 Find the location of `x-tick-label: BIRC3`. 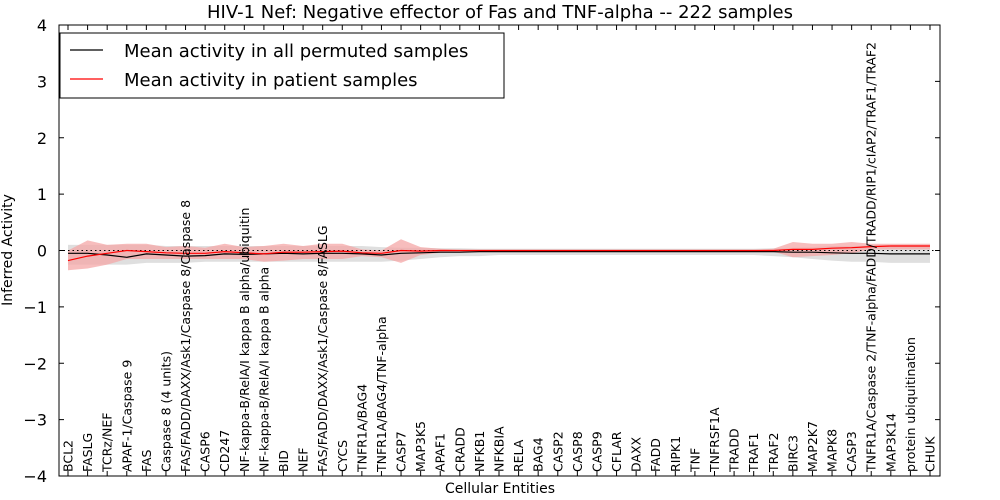

x-tick-label: BIRC3 is located at coordinates (792, 453).